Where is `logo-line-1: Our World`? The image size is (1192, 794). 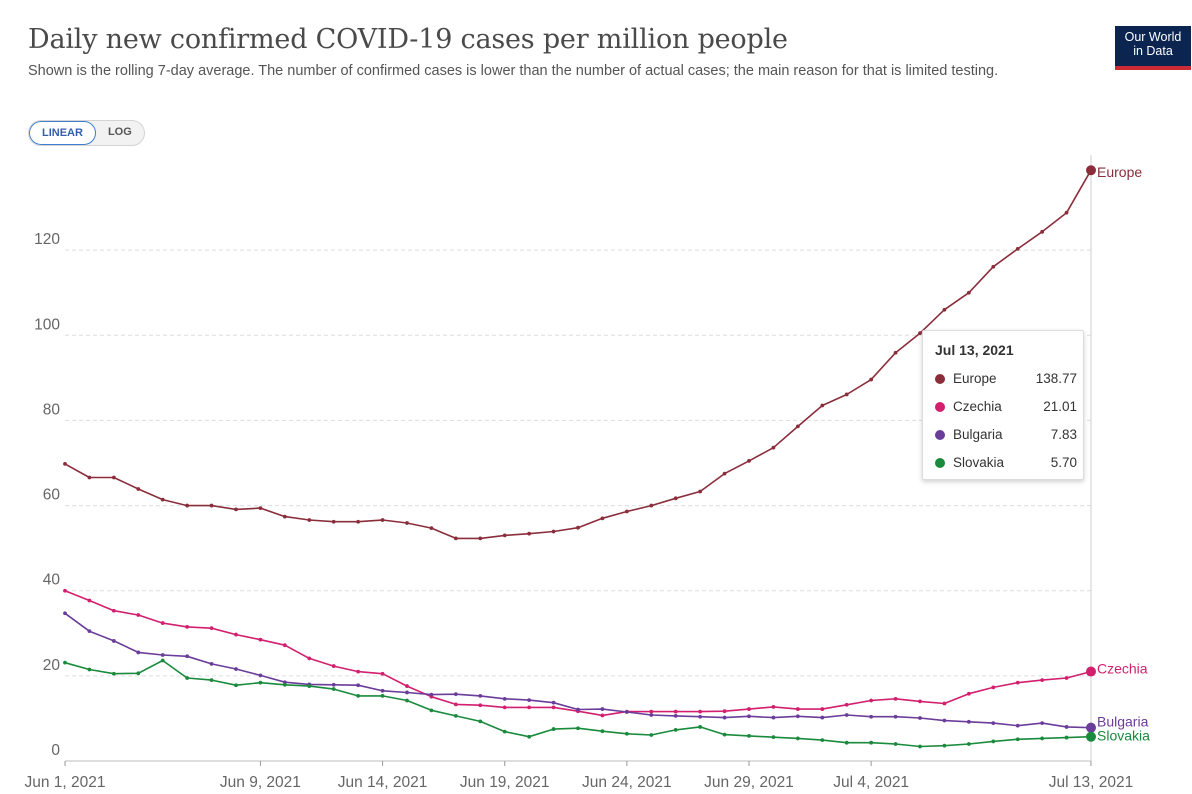
logo-line-1: Our World is located at coordinates (1153, 37).